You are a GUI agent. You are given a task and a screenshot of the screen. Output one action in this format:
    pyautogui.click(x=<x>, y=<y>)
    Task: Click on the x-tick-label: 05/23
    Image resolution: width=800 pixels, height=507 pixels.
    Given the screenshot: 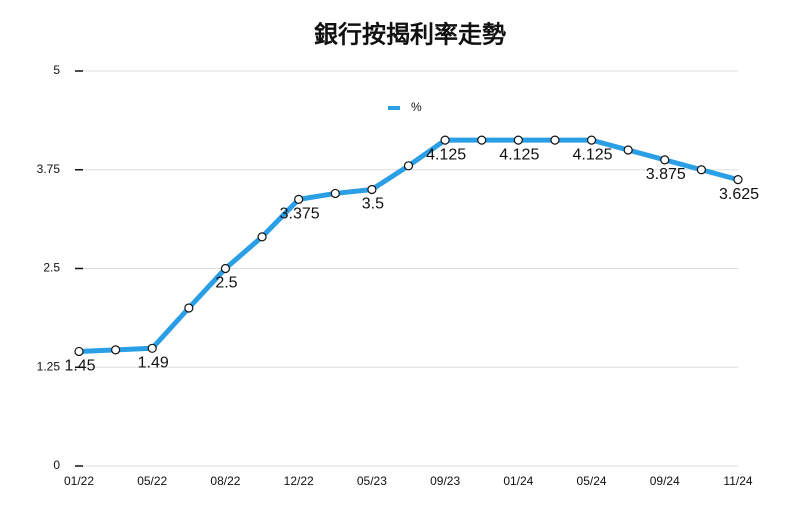 What is the action you would take?
    pyautogui.click(x=372, y=481)
    